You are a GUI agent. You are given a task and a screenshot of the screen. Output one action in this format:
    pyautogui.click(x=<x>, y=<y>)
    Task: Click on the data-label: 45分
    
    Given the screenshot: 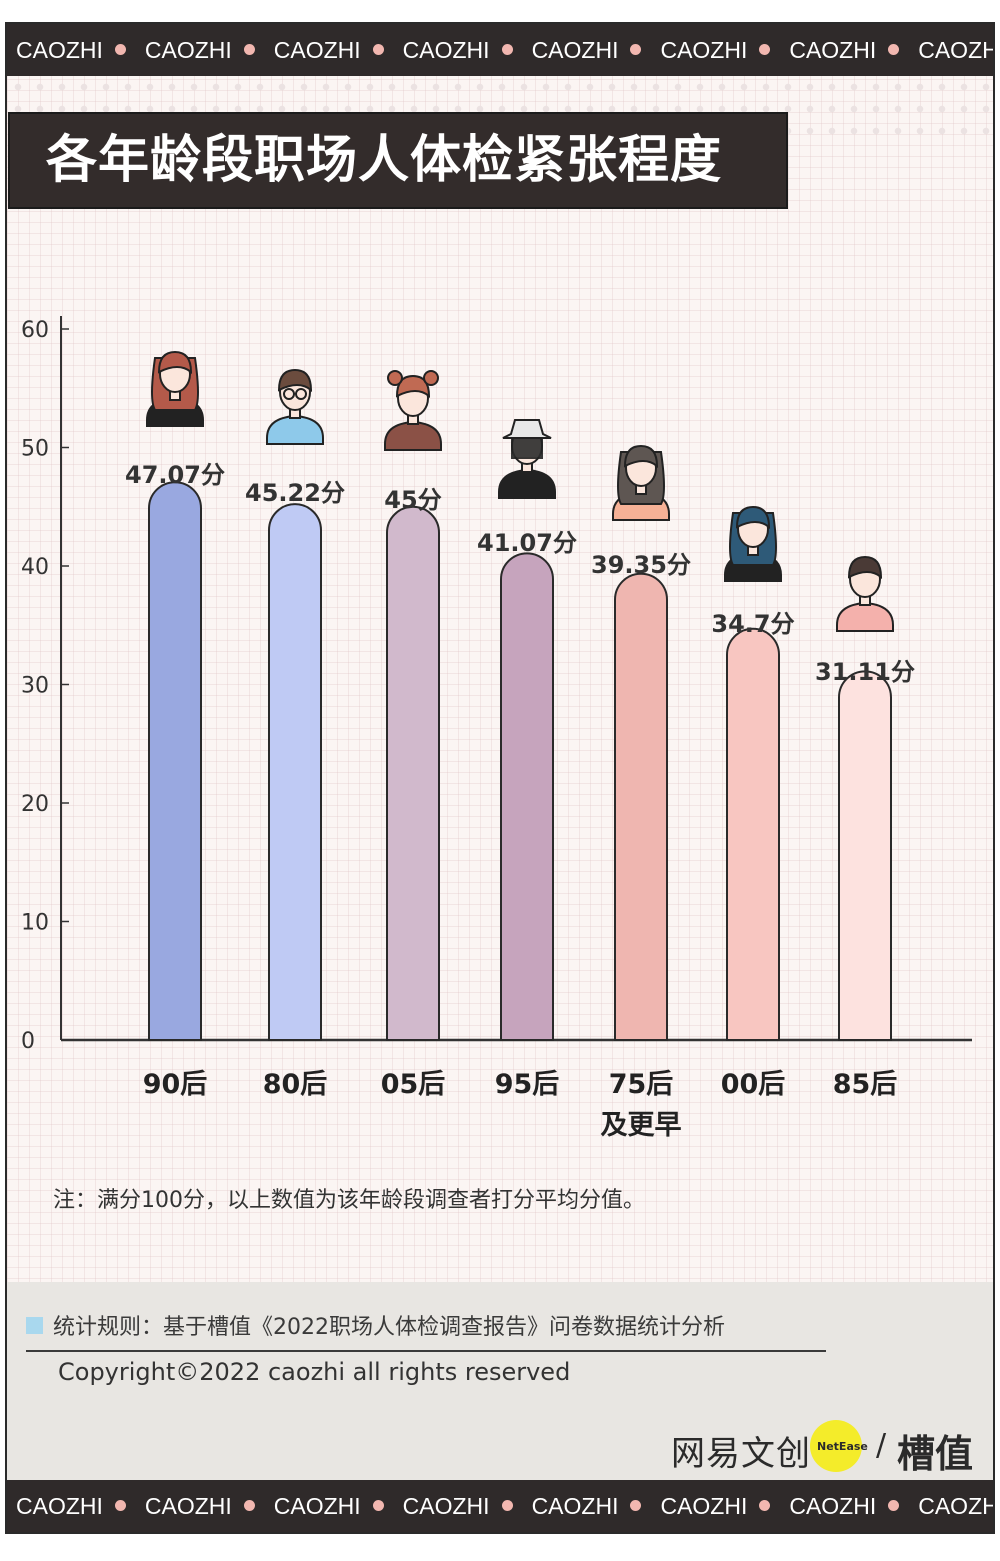 What is the action you would take?
    pyautogui.click(x=412, y=500)
    